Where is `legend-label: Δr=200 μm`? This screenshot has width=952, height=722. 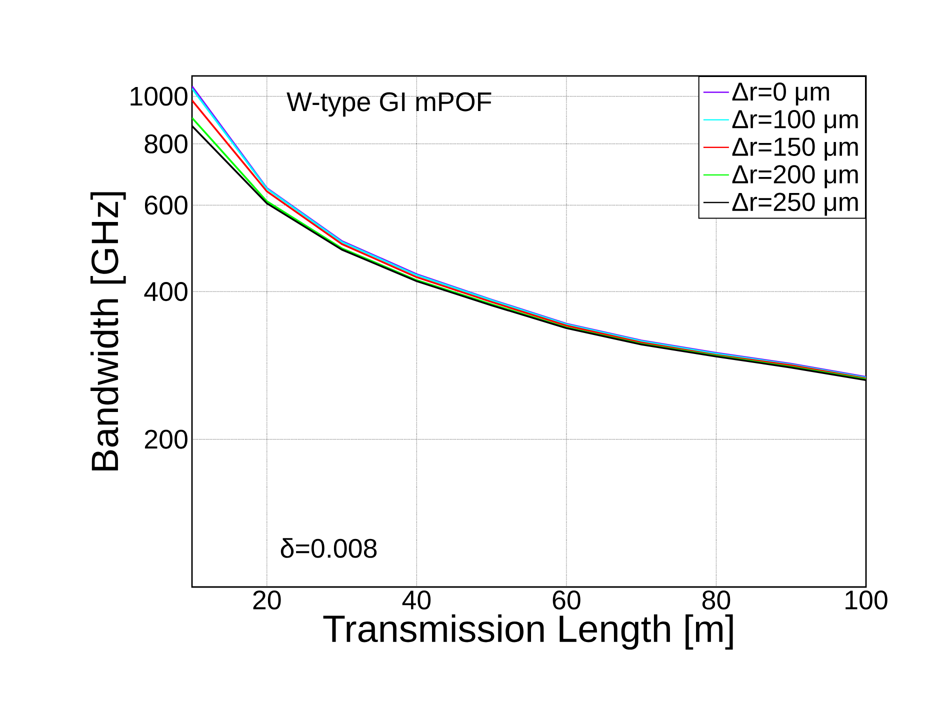
legend-label: Δr=200 μm is located at coordinates (795, 176).